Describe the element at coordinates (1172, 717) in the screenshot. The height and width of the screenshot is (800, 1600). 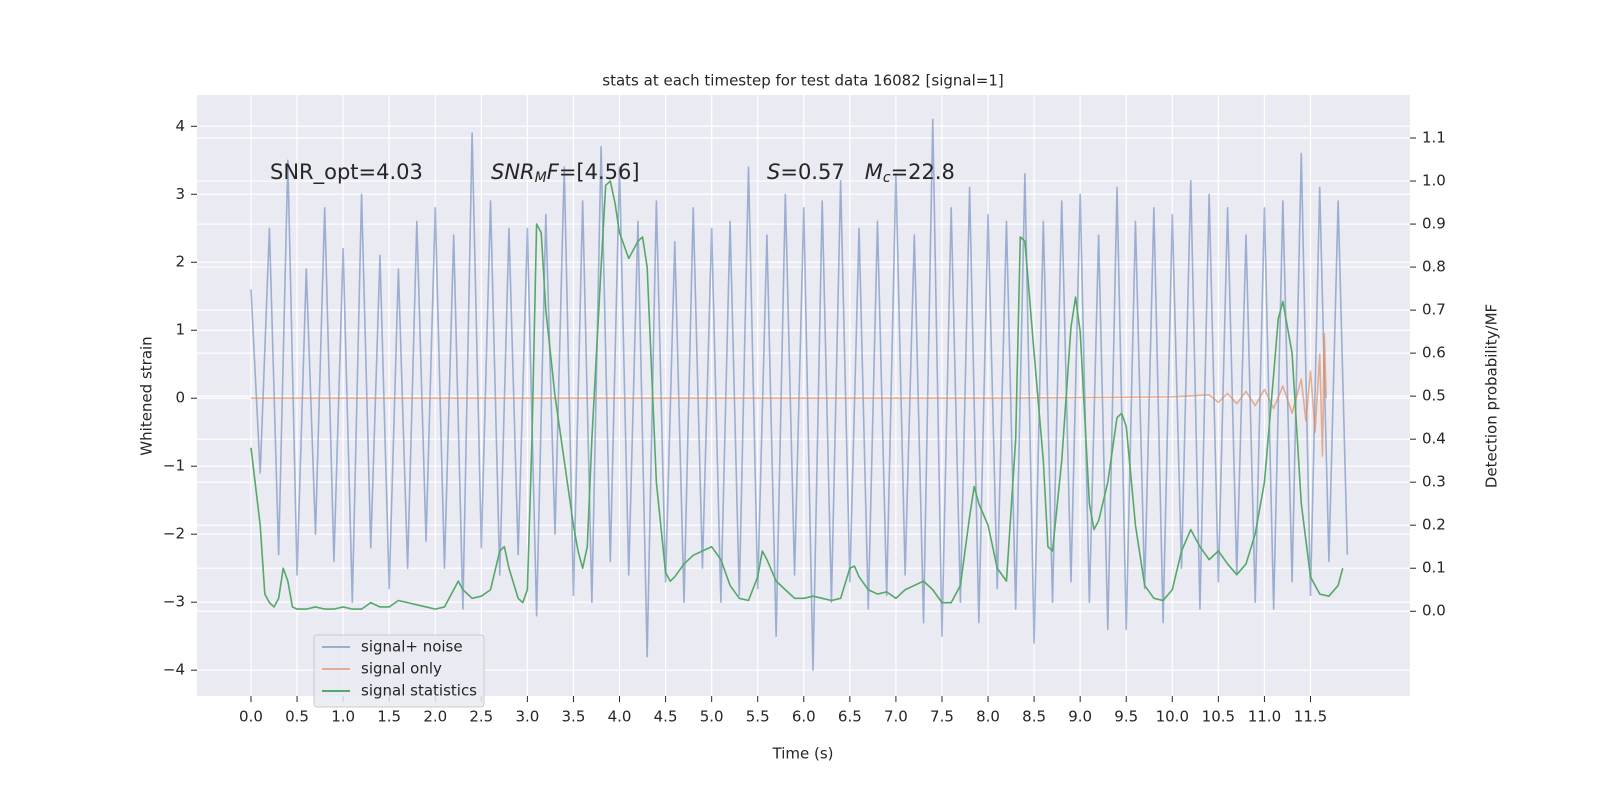
I see `x-tick-label: 10.0` at that location.